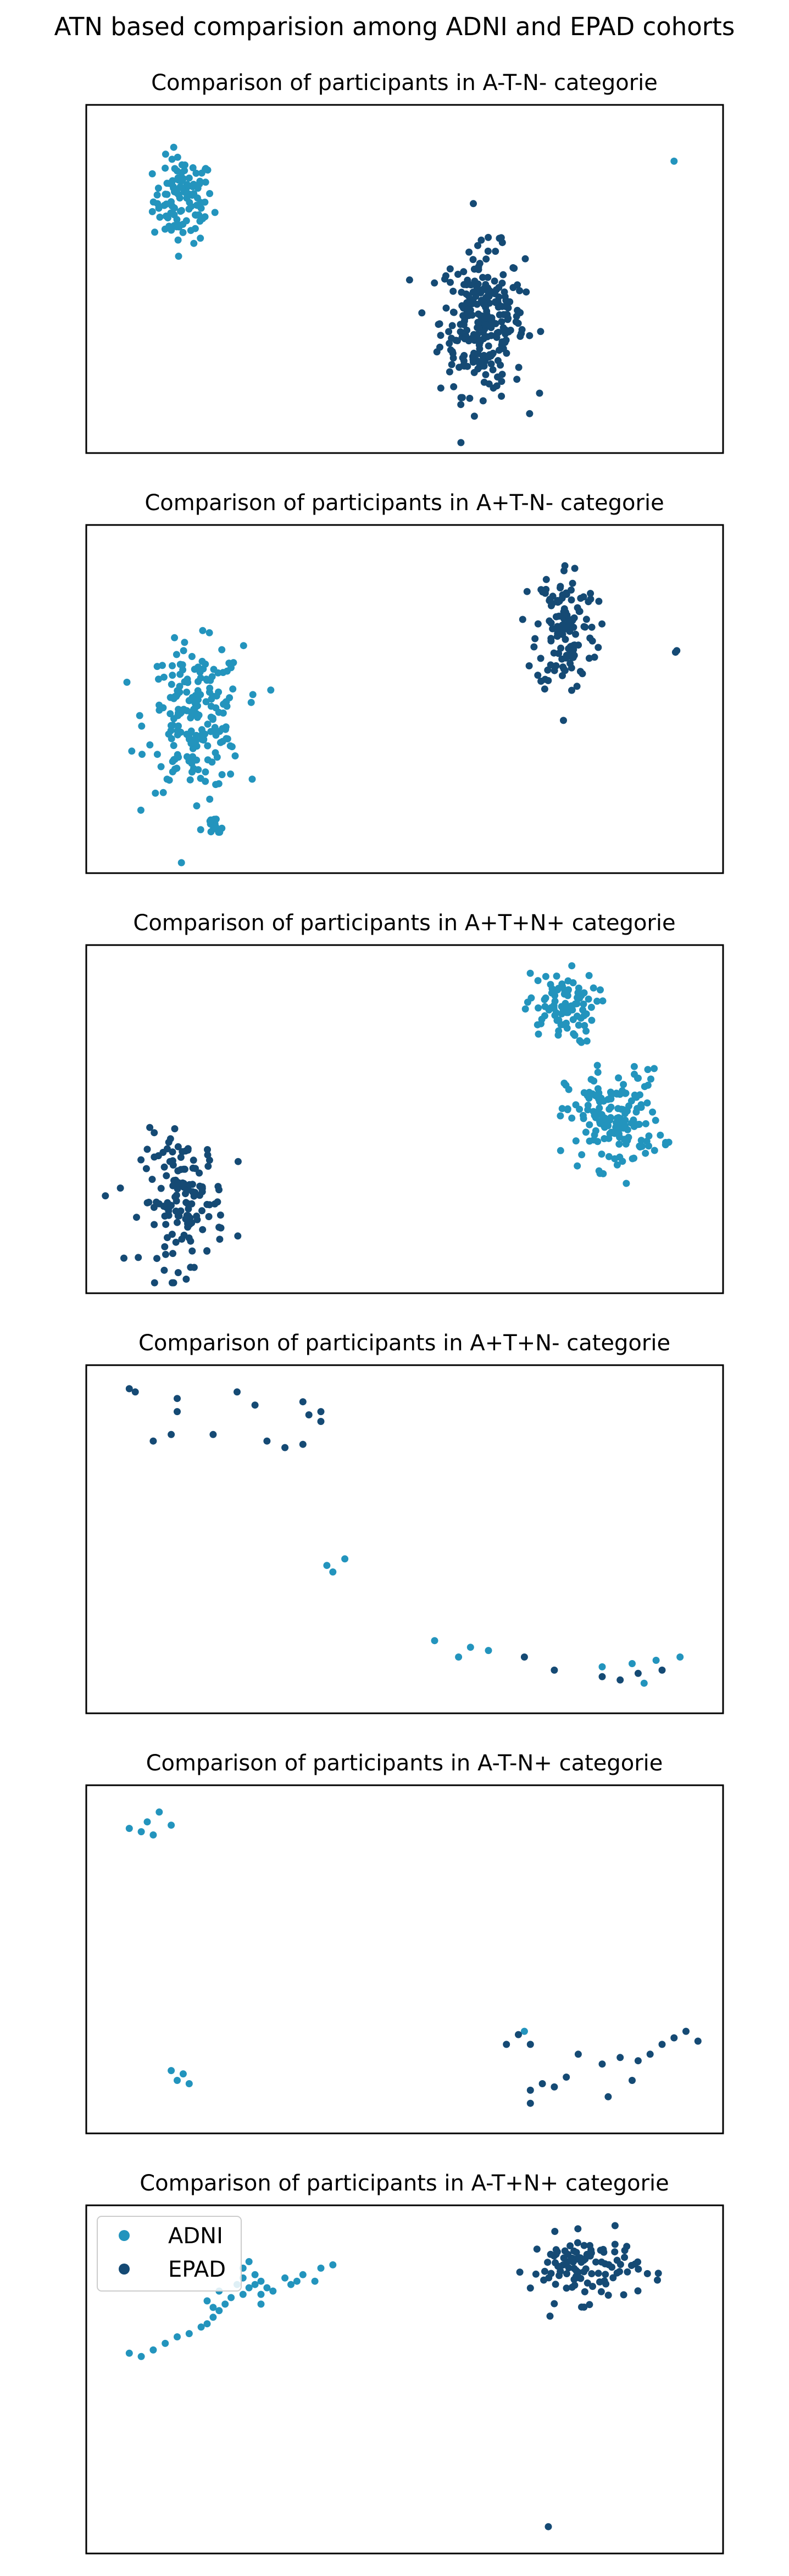  Describe the element at coordinates (404, 2379) in the screenshot. I see `subplot-6-frame` at that location.